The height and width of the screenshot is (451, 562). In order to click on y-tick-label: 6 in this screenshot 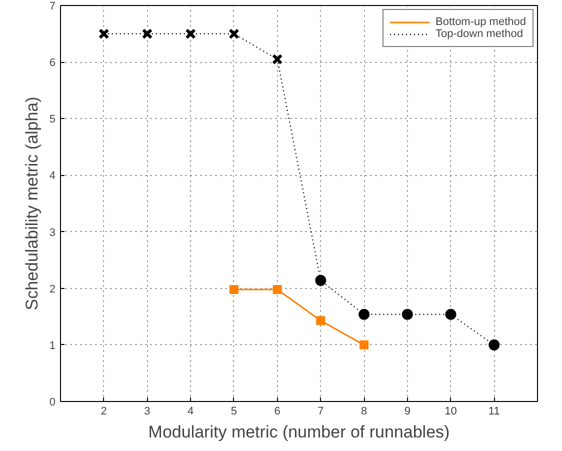, I will do `click(52, 63)`.